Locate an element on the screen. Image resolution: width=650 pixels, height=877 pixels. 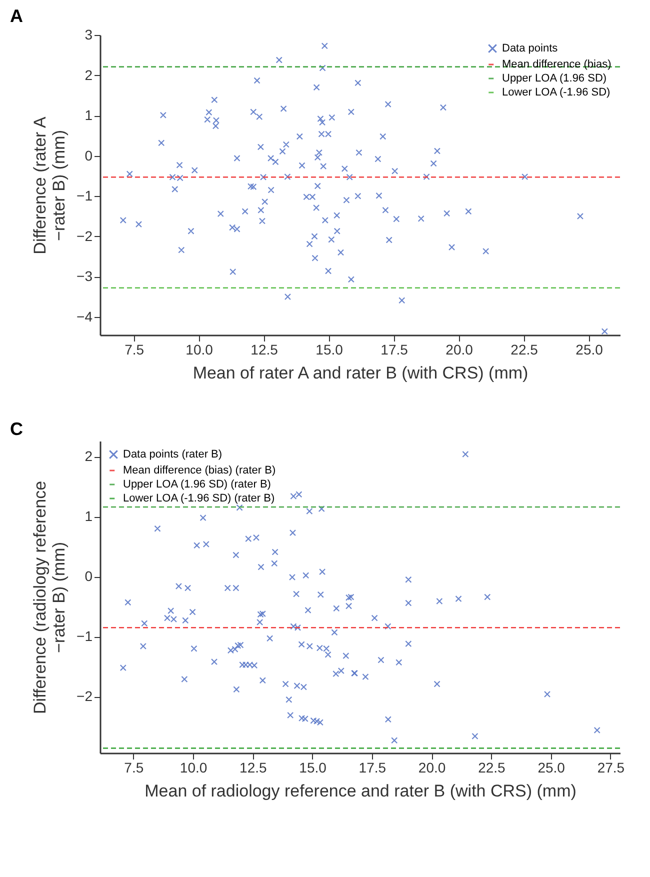
legend-label: Lower LOA (-1.96 SD) (rater B) is located at coordinates (199, 498).